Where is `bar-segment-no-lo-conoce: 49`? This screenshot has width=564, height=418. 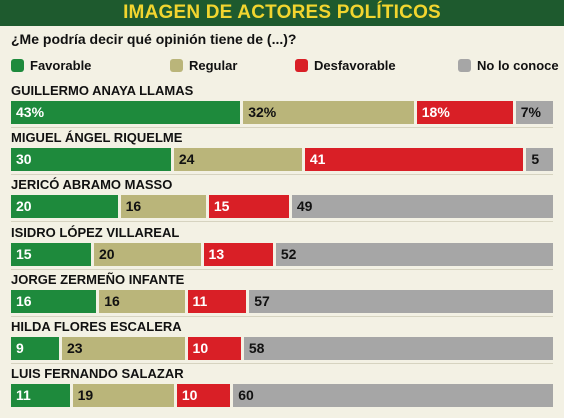
bar-segment-no-lo-conoce: 49 is located at coordinates (422, 207).